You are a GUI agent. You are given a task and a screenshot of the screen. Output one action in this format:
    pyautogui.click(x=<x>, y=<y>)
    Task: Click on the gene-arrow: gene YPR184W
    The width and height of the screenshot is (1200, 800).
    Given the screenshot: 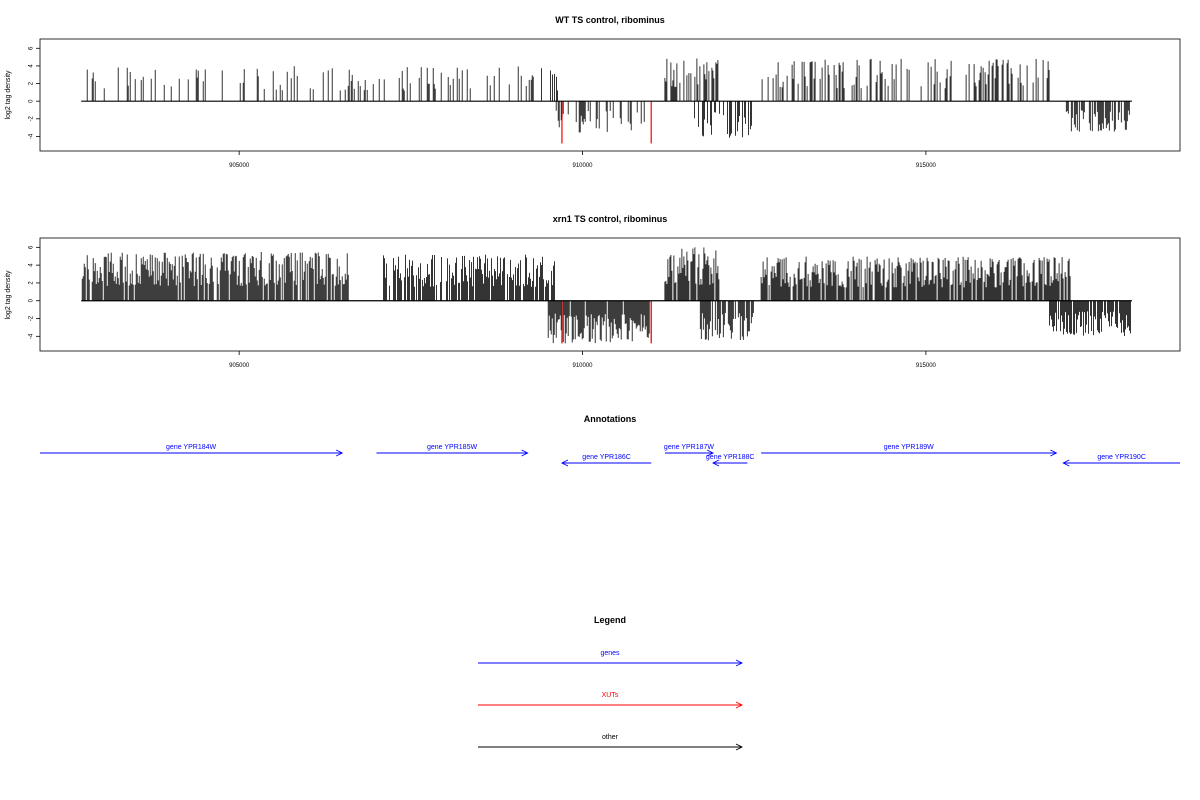 What is the action you would take?
    pyautogui.click(x=192, y=450)
    